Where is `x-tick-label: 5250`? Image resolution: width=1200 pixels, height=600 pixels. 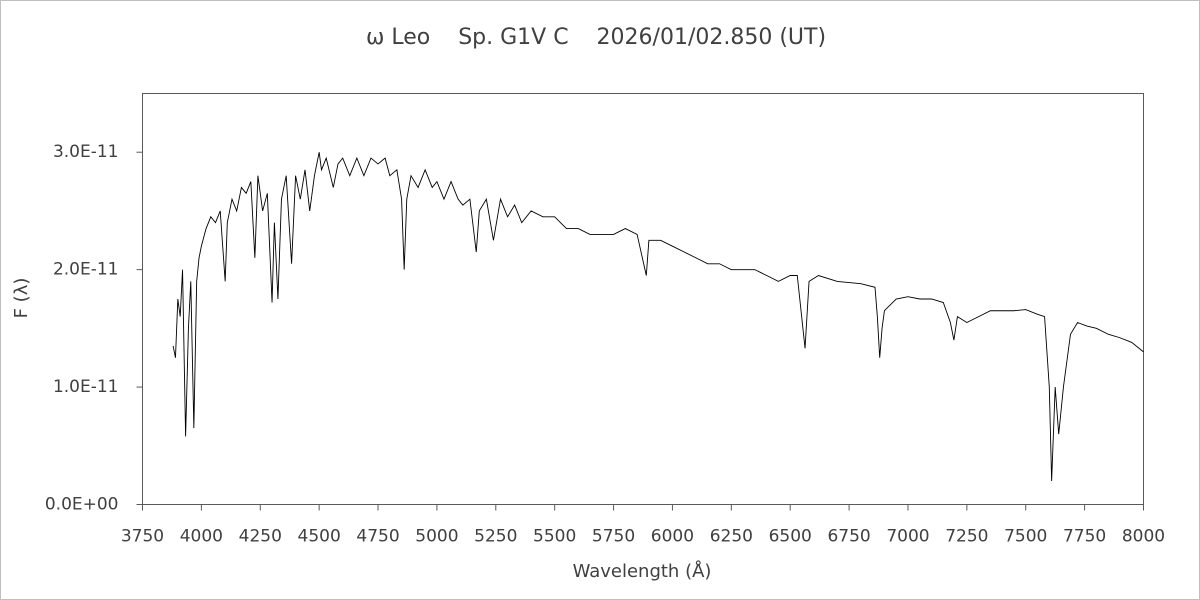
x-tick-label: 5250 is located at coordinates (495, 537).